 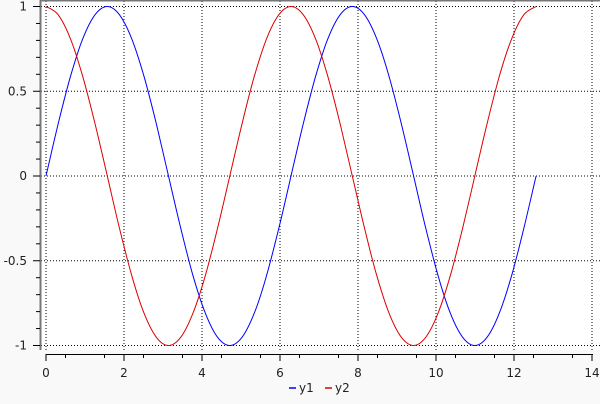 I want to click on x-tick-label: 4, so click(x=202, y=373).